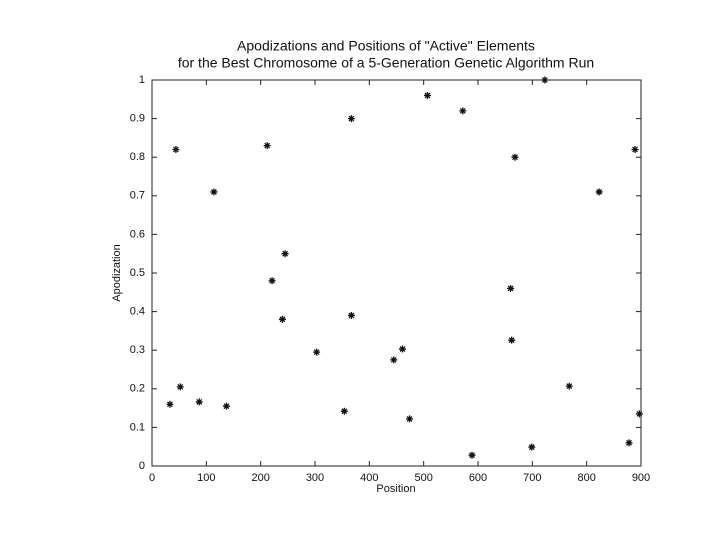 This screenshot has height=540, width=720. What do you see at coordinates (137, 196) in the screenshot?
I see `y-tick-label: 0.7` at bounding box center [137, 196].